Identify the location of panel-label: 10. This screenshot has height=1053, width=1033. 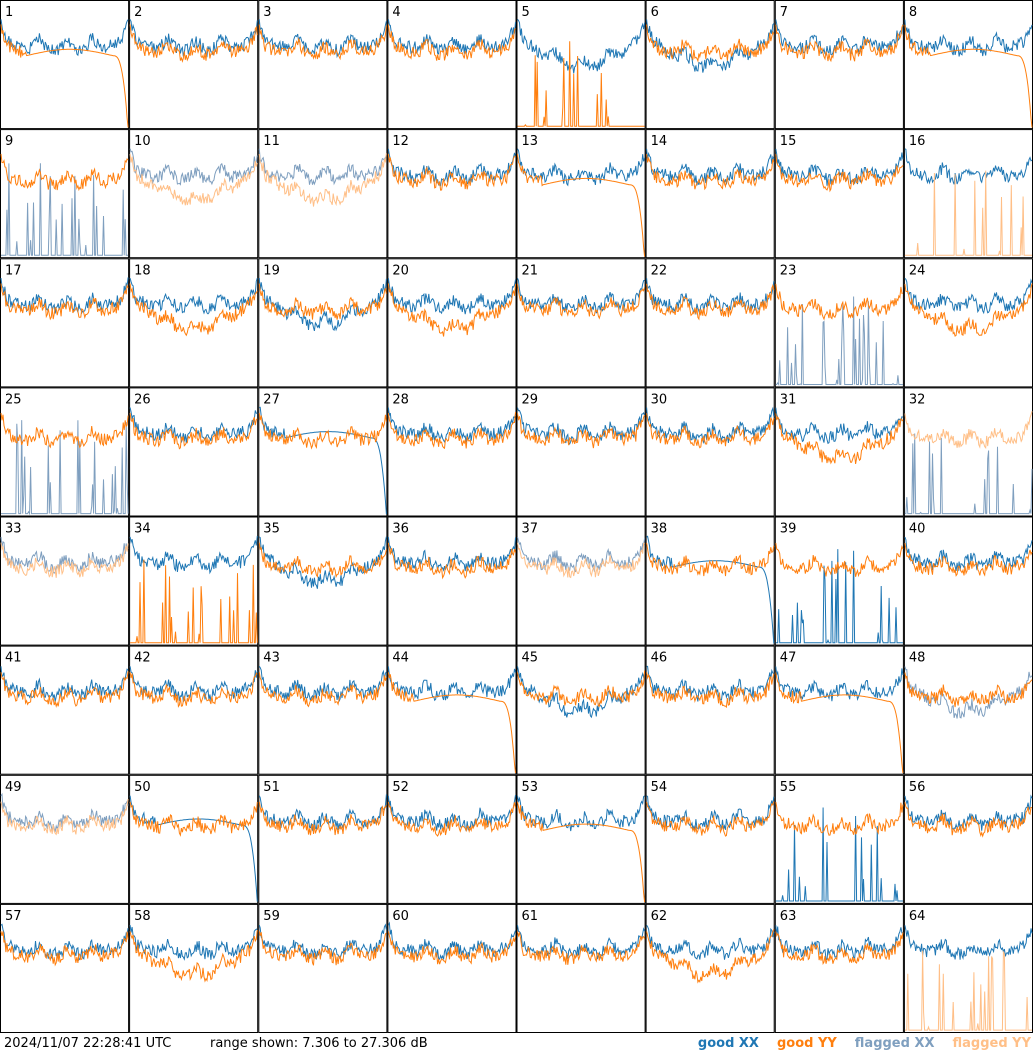
(142, 141).